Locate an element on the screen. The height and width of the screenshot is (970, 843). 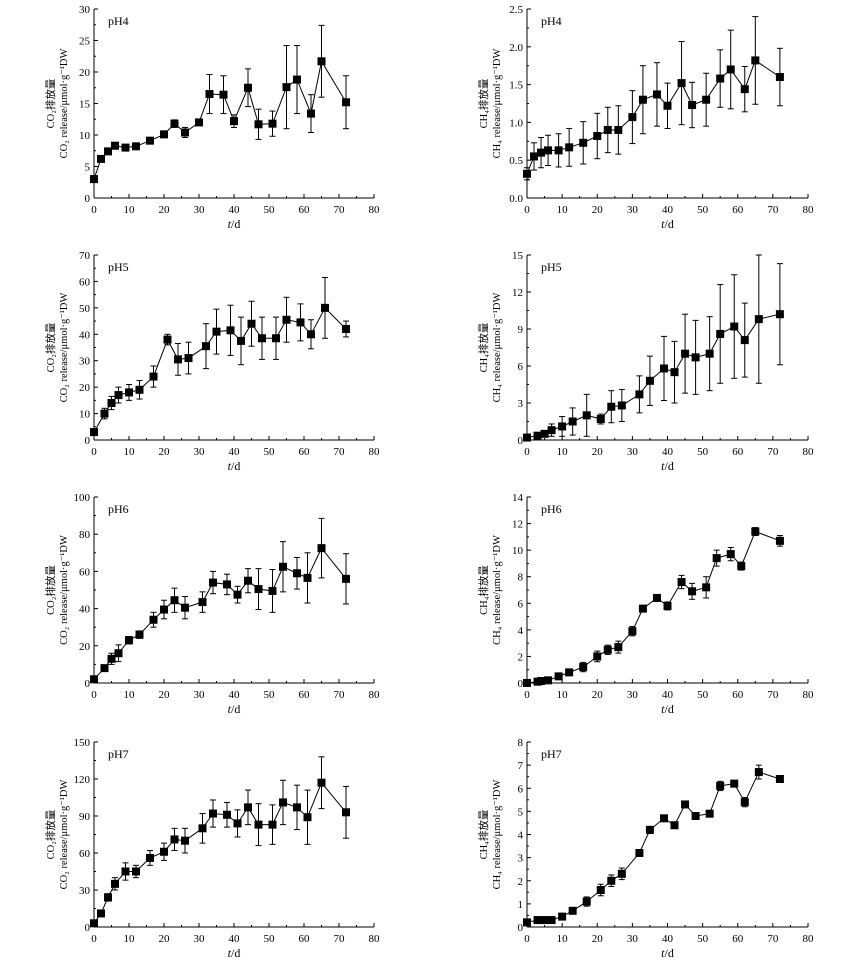
y-tick-label: 60 is located at coordinates (85, 572).